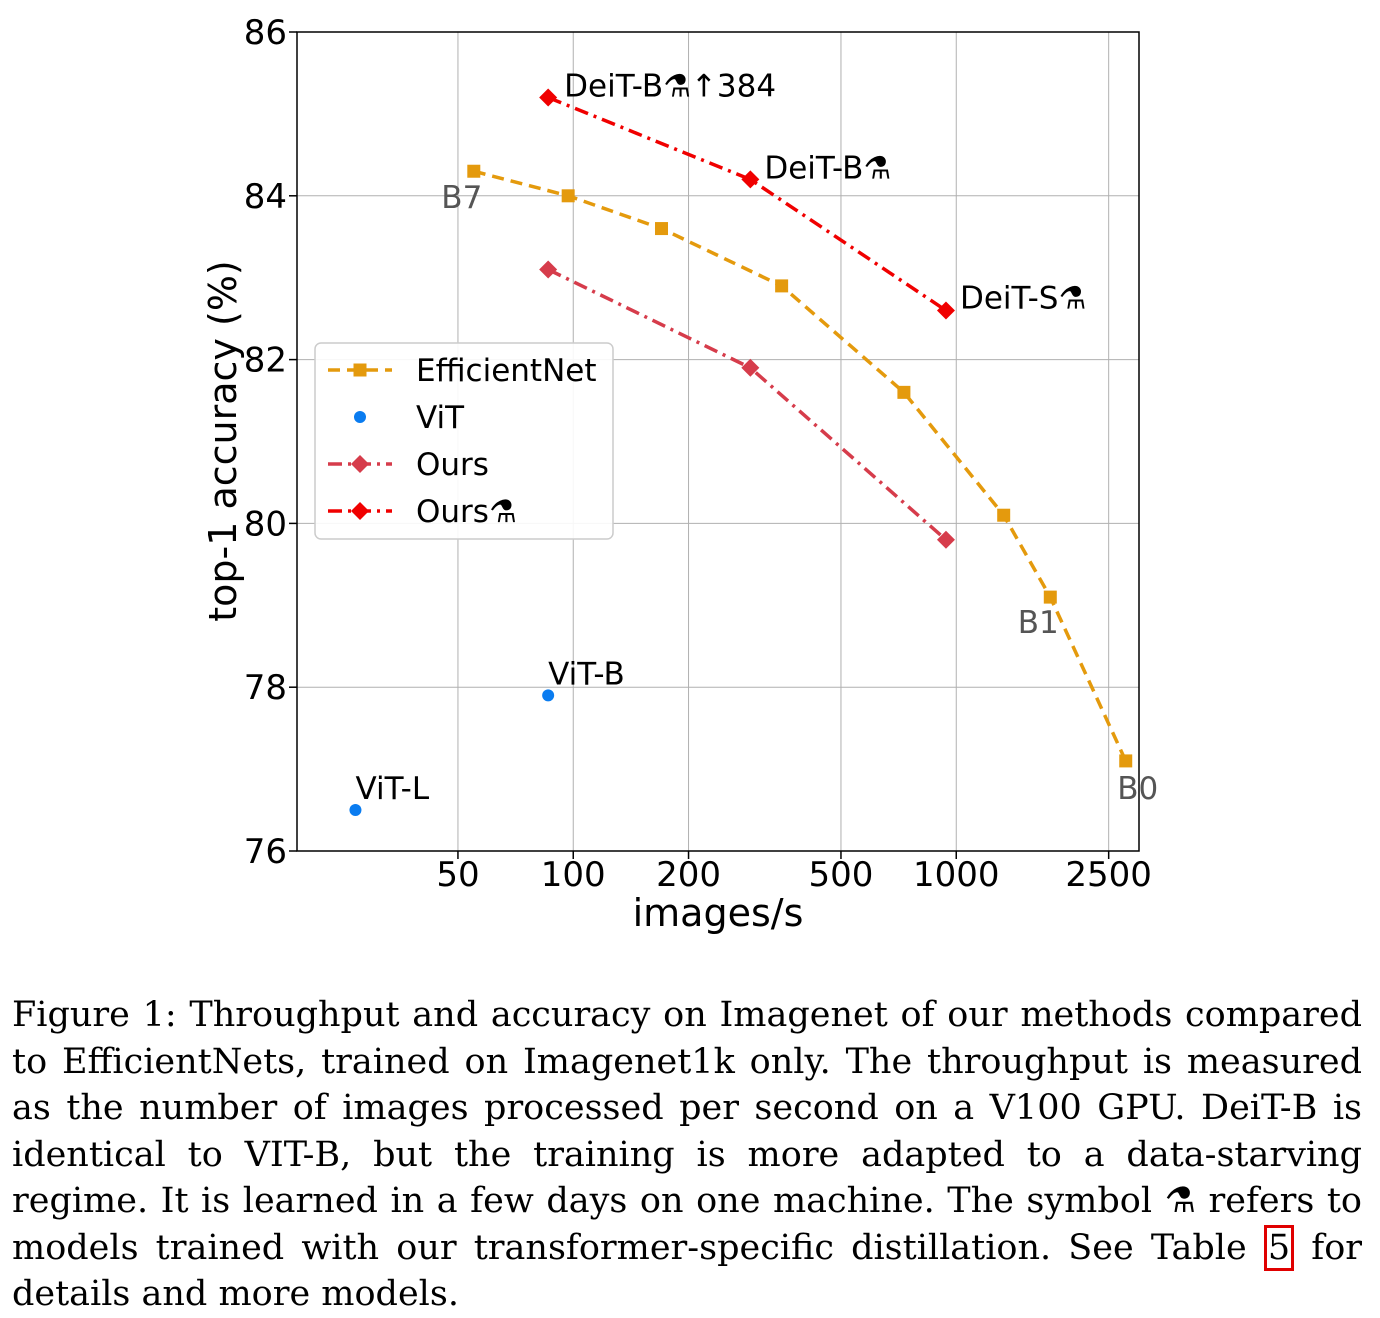  What do you see at coordinates (827, 168) in the screenshot?
I see `annotation-label: DeiT-B⚗` at bounding box center [827, 168].